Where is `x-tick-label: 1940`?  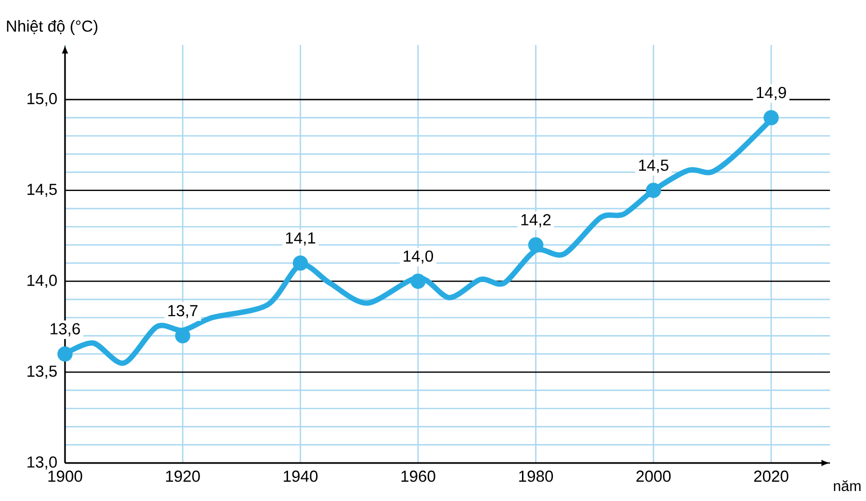
x-tick-label: 1940 is located at coordinates (301, 476).